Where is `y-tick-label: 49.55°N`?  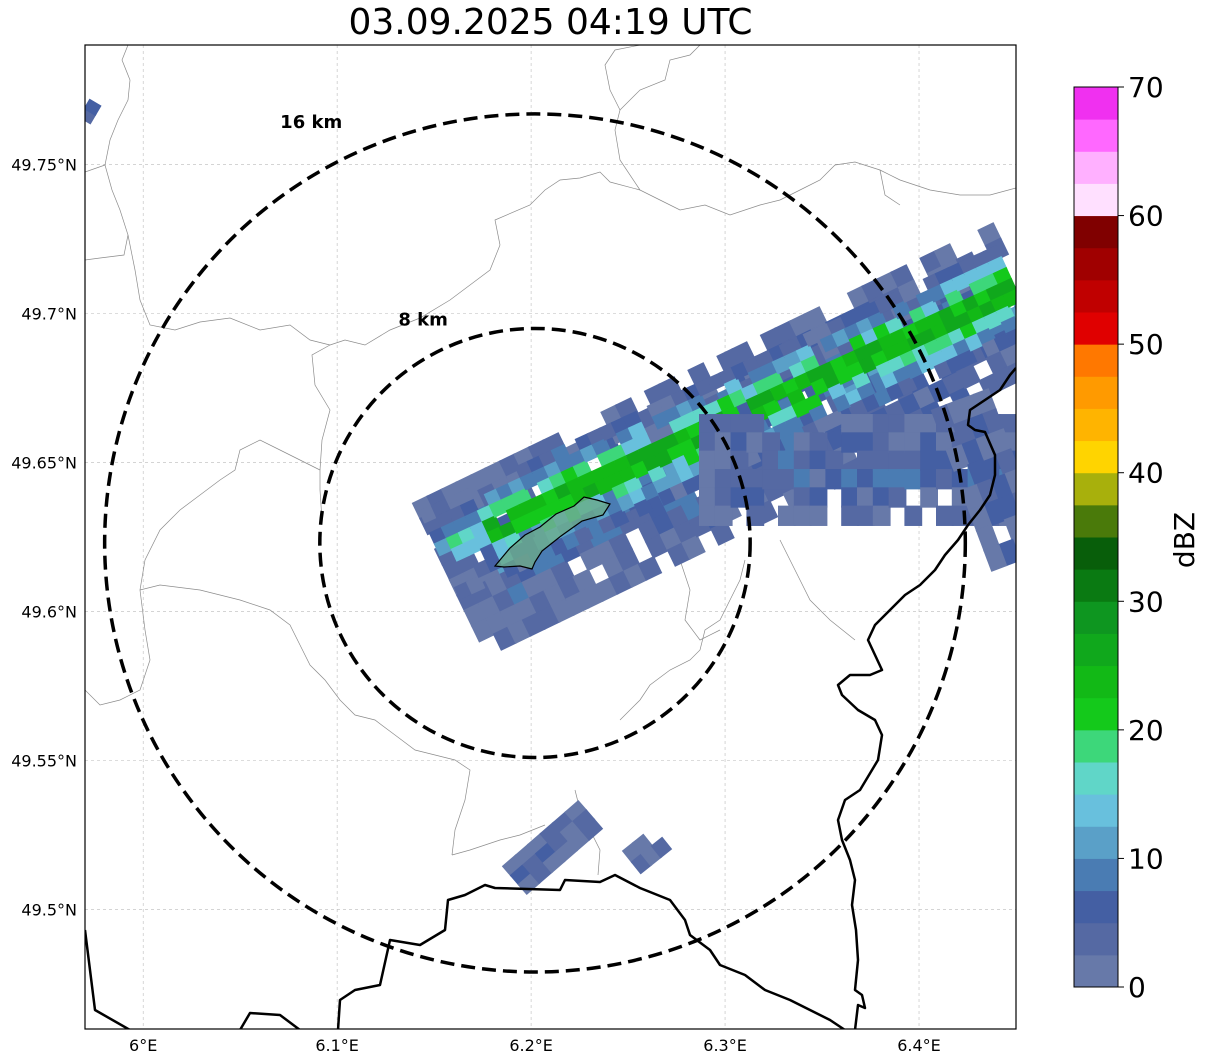
y-tick-label: 49.55°N is located at coordinates (44, 761).